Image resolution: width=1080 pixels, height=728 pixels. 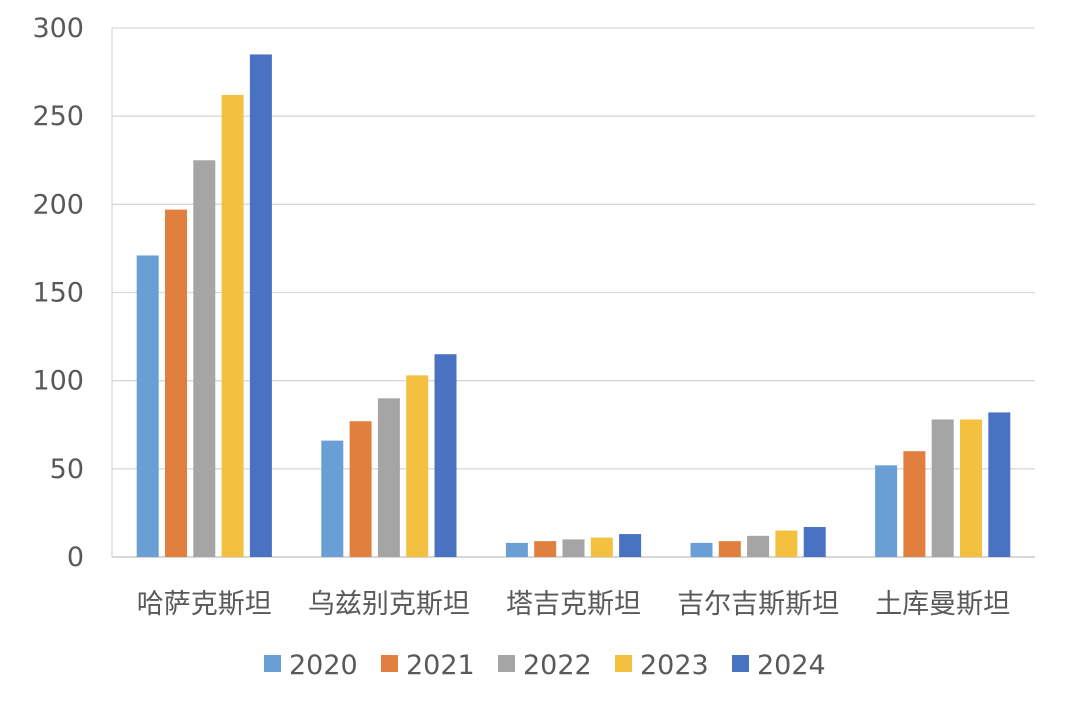 I want to click on legend-label: 2021, so click(x=440, y=665).